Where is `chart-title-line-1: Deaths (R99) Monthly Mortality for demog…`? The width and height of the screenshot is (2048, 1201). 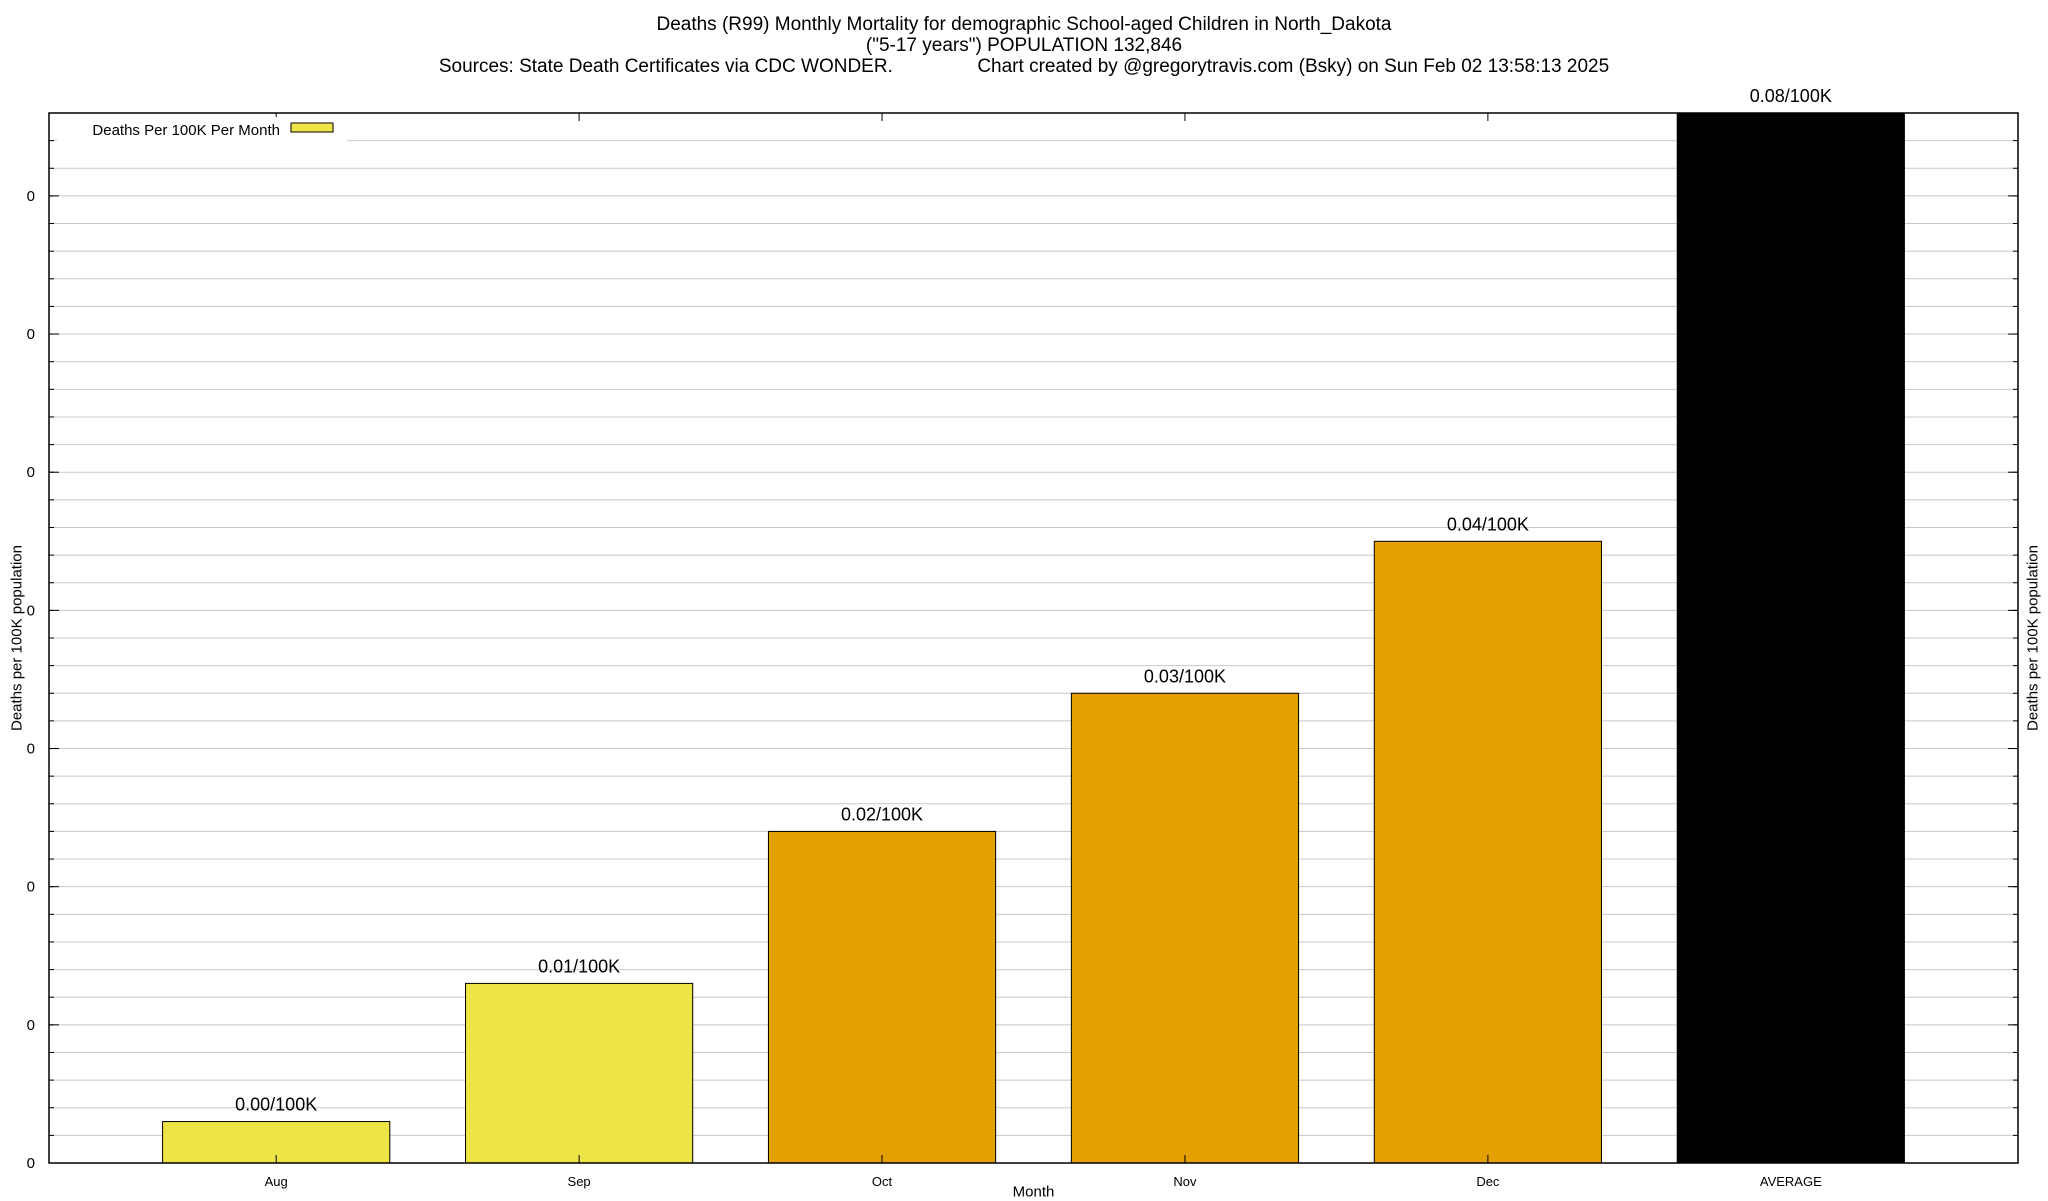
chart-title-line-1: Deaths (R99) Monthly Mortality for demog… is located at coordinates (1024, 24).